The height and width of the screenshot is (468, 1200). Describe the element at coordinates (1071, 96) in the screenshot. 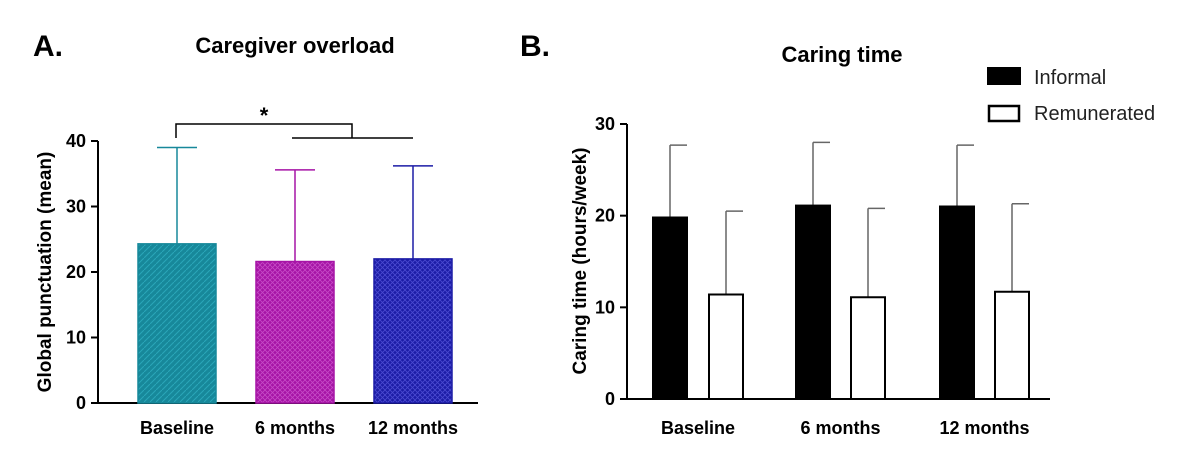

I see `legend: Informal Remunerated` at that location.